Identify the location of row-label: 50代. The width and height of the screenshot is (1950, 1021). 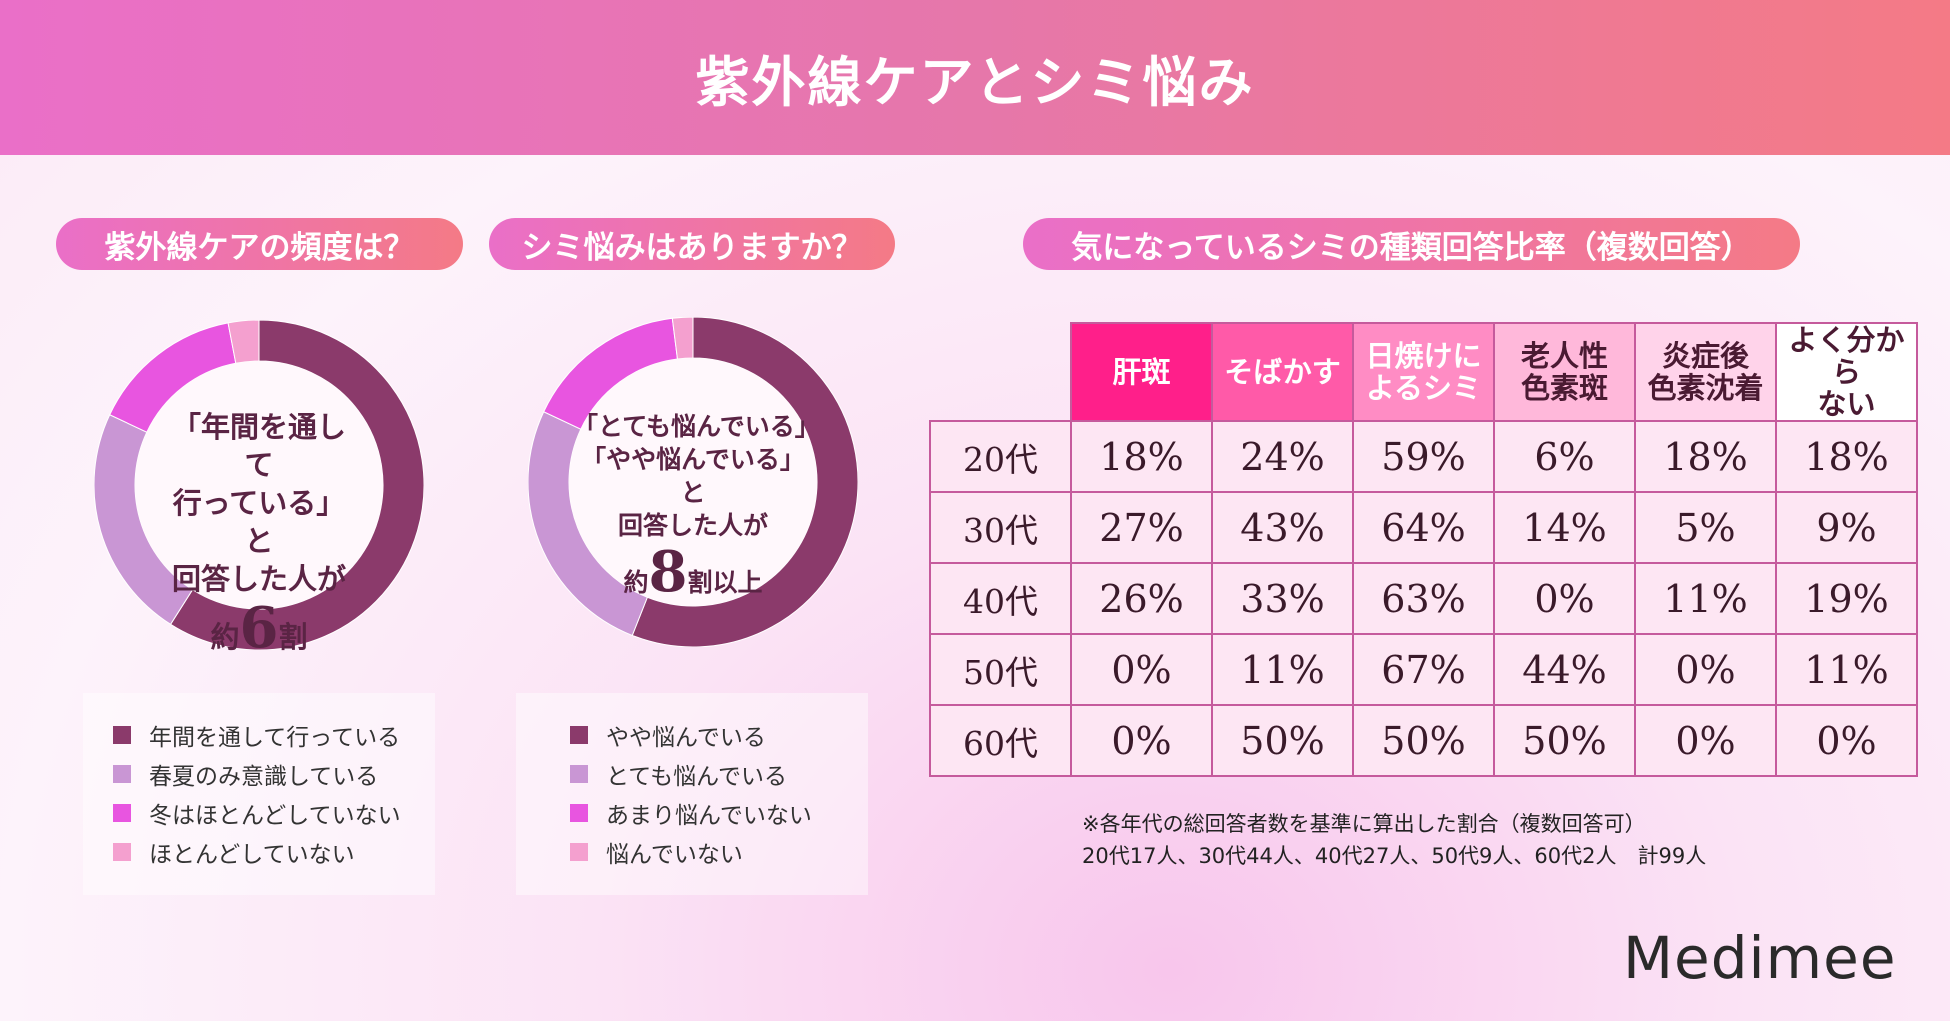
(1000, 669).